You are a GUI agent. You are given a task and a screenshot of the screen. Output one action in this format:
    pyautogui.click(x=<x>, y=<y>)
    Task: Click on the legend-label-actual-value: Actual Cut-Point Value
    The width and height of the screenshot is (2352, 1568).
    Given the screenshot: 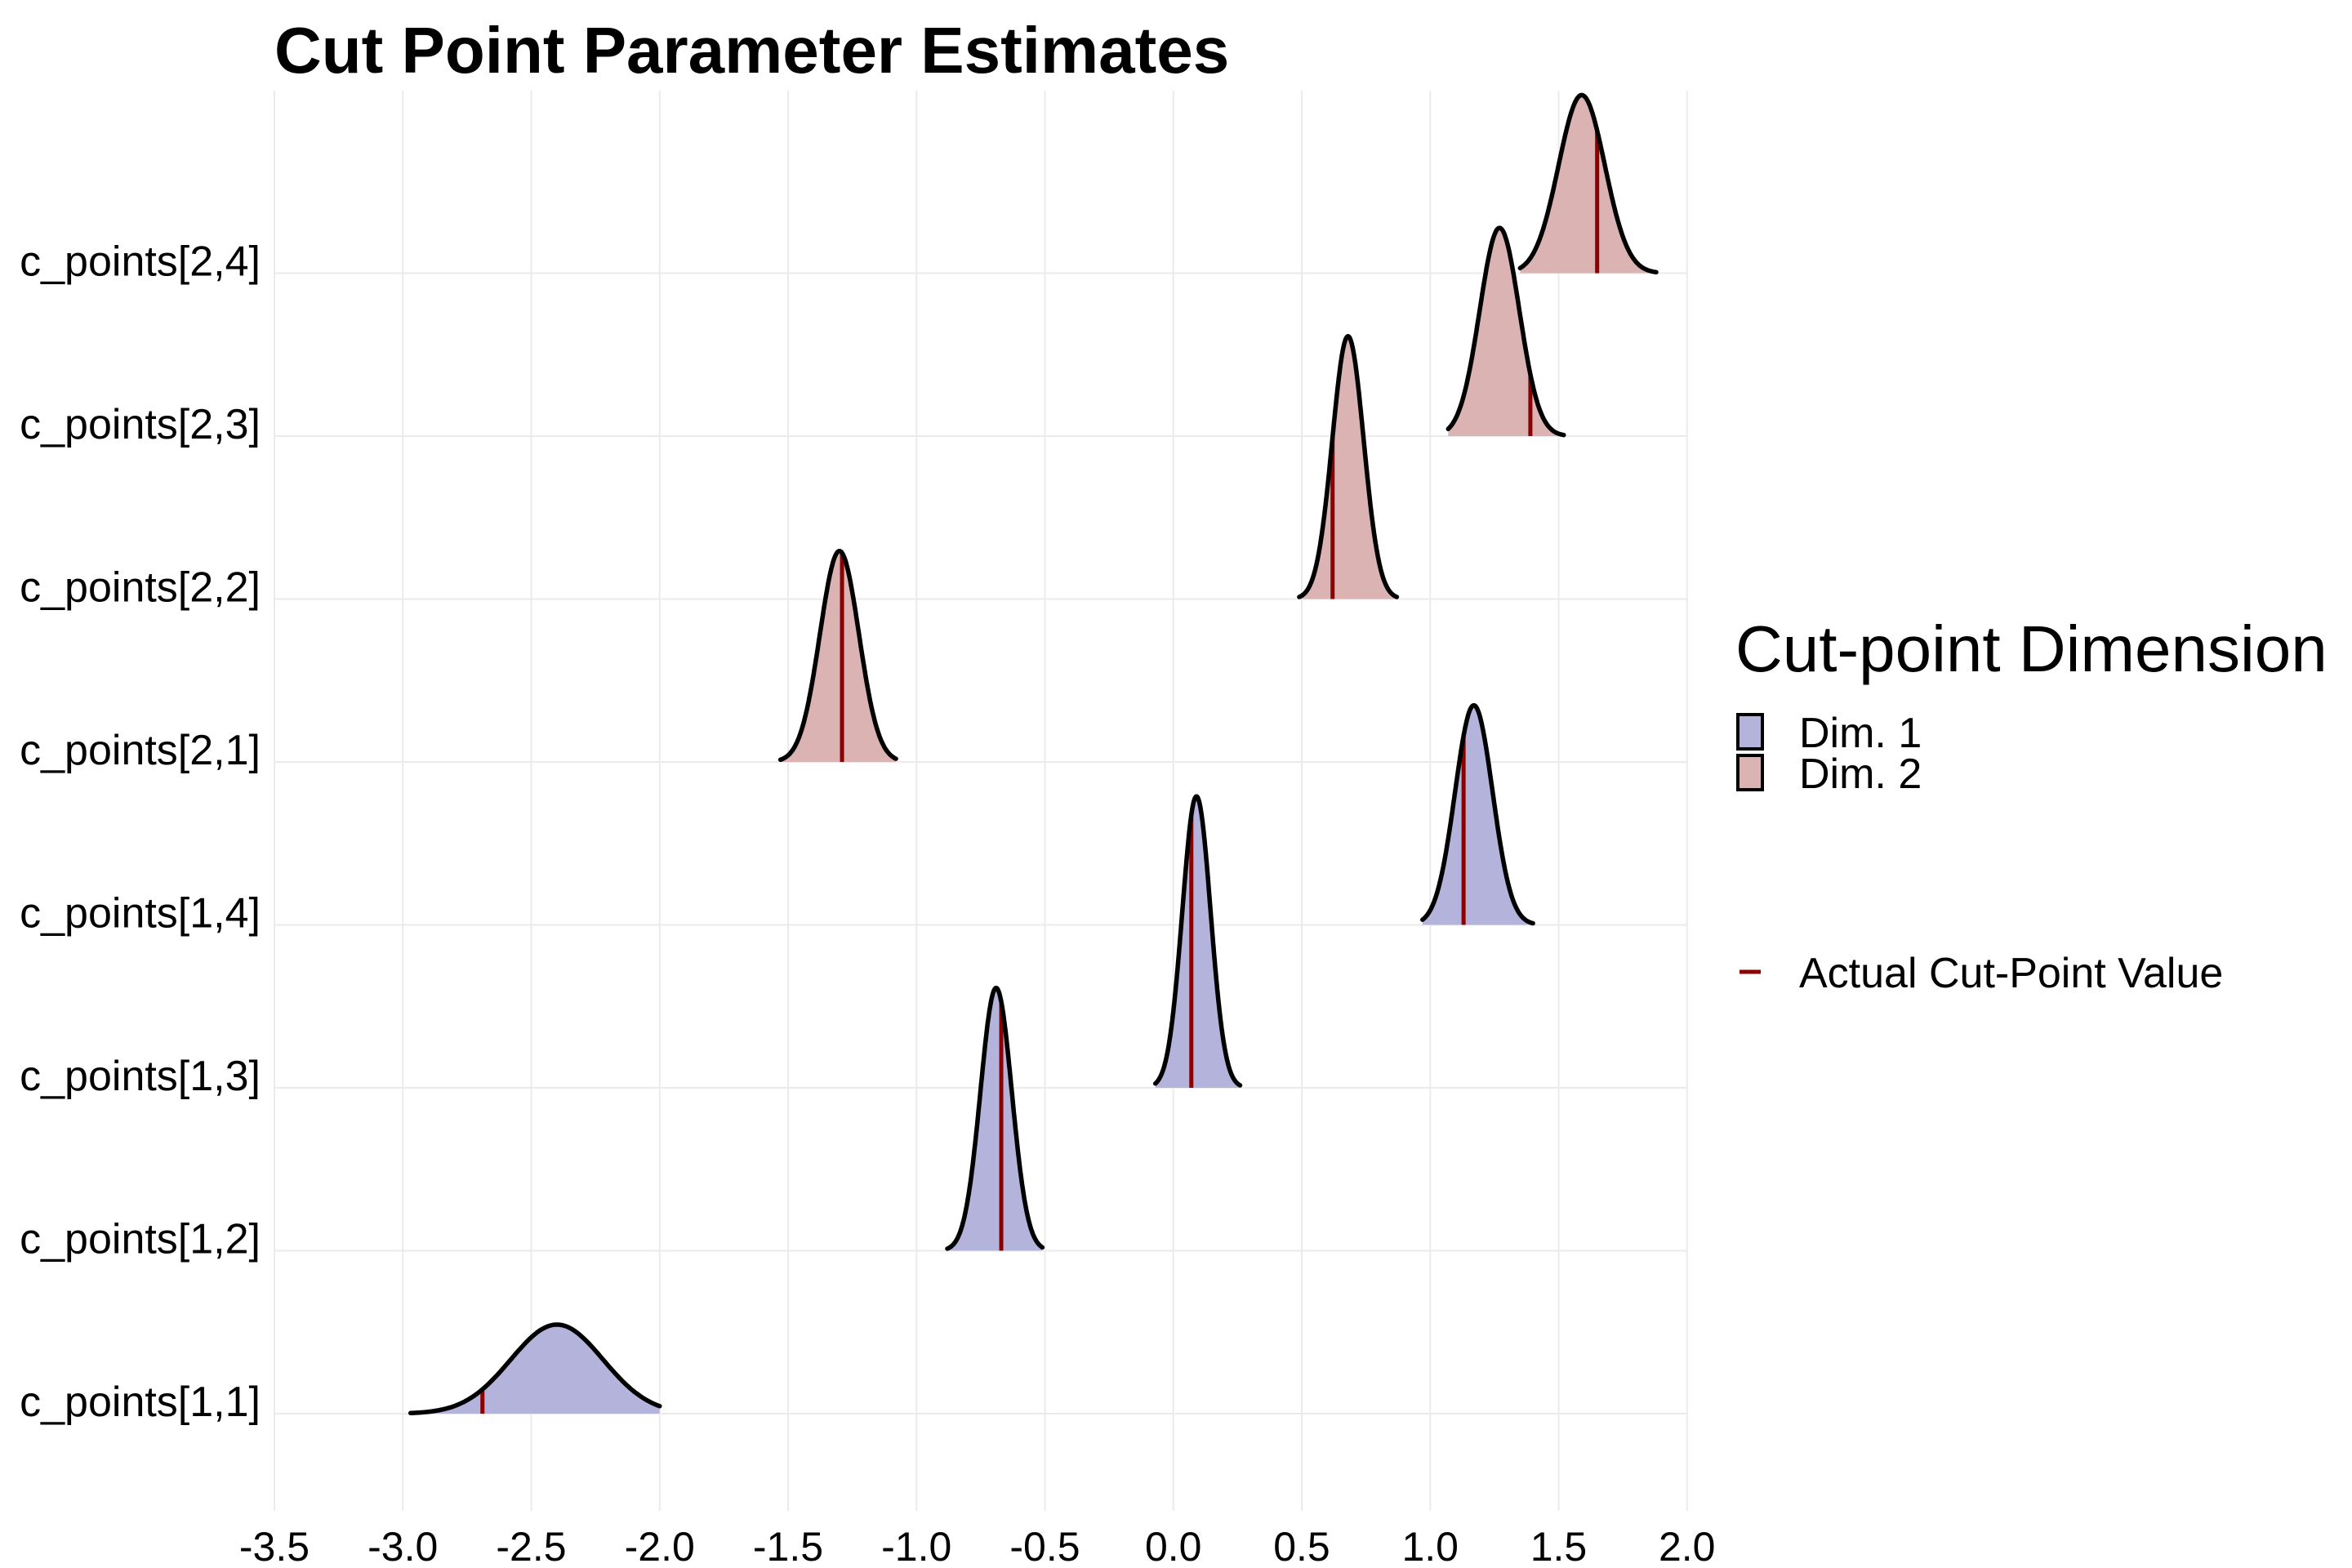 What is the action you would take?
    pyautogui.click(x=2011, y=973)
    